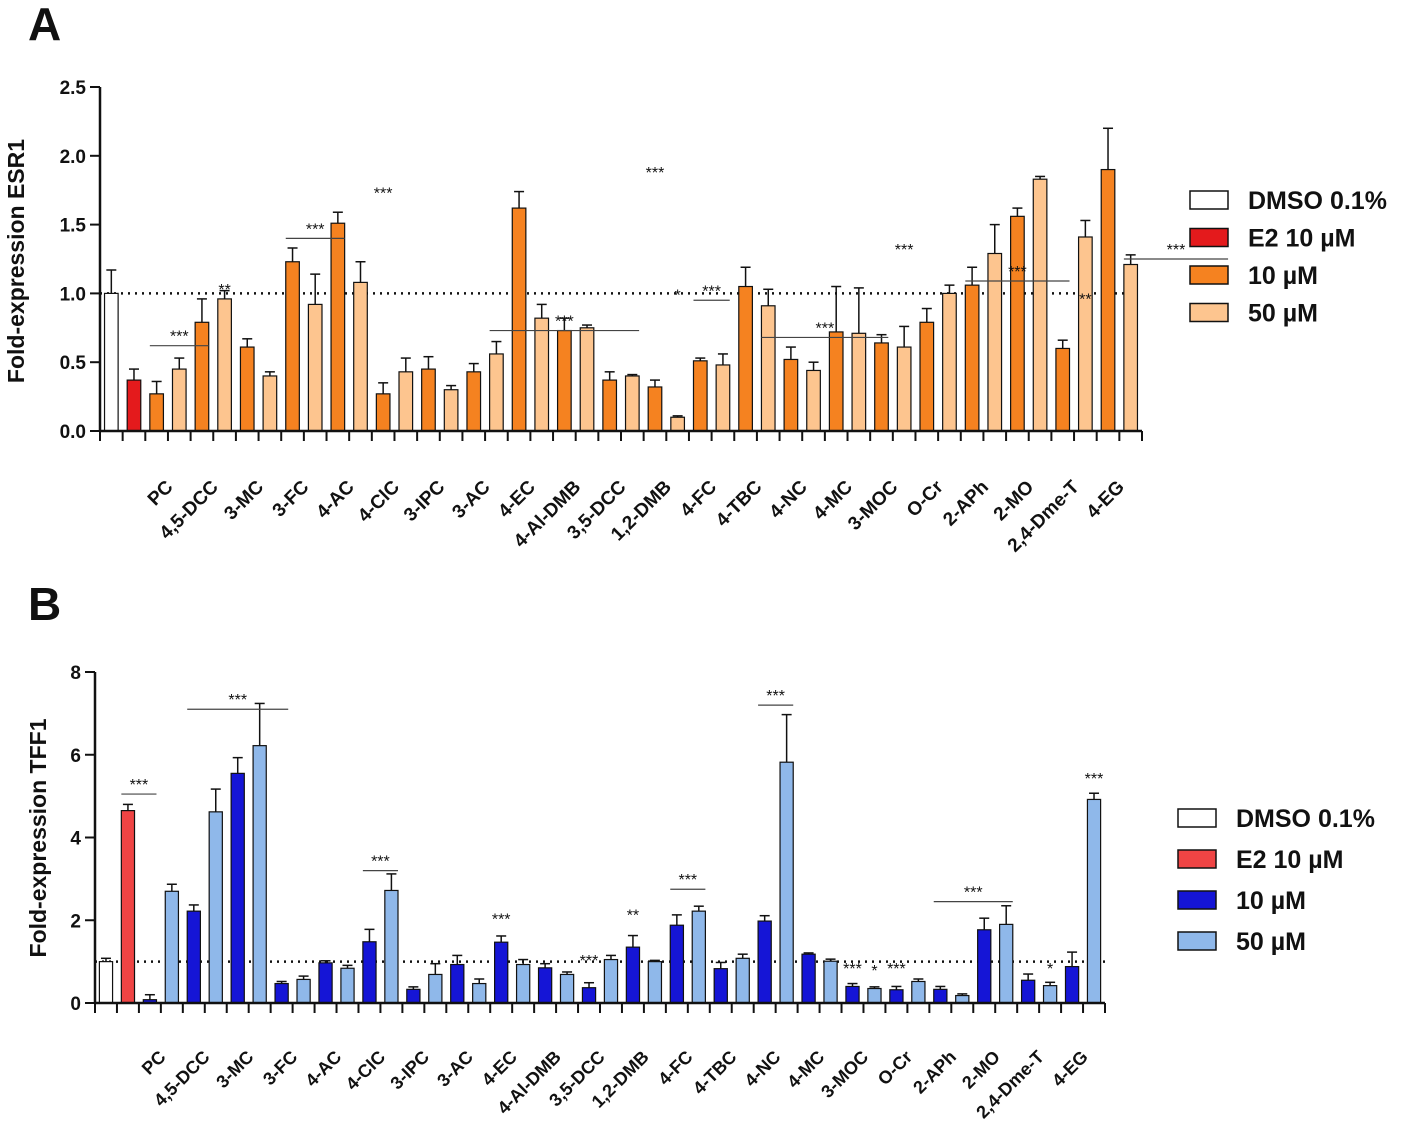 The height and width of the screenshot is (1137, 1417). What do you see at coordinates (75, 673) in the screenshot?
I see `y-tick-label: 8` at bounding box center [75, 673].